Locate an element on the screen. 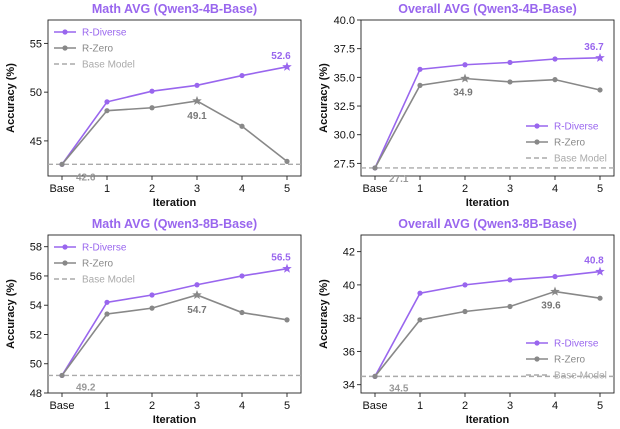 Image resolution: width=620 pixels, height=429 pixels. y-tick-label: 55 is located at coordinates (36, 44).